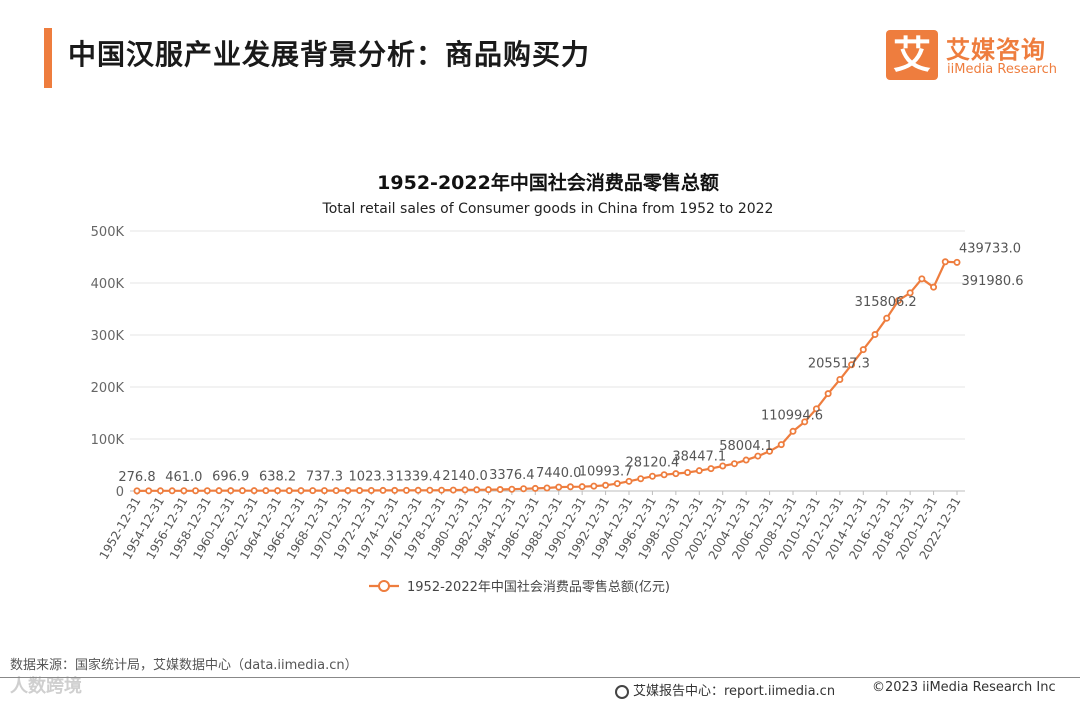 This screenshot has width=1080, height=702. Describe the element at coordinates (734, 691) in the screenshot. I see `report-center-text: 艾媒报告中心：report.iimedia.cn` at that location.